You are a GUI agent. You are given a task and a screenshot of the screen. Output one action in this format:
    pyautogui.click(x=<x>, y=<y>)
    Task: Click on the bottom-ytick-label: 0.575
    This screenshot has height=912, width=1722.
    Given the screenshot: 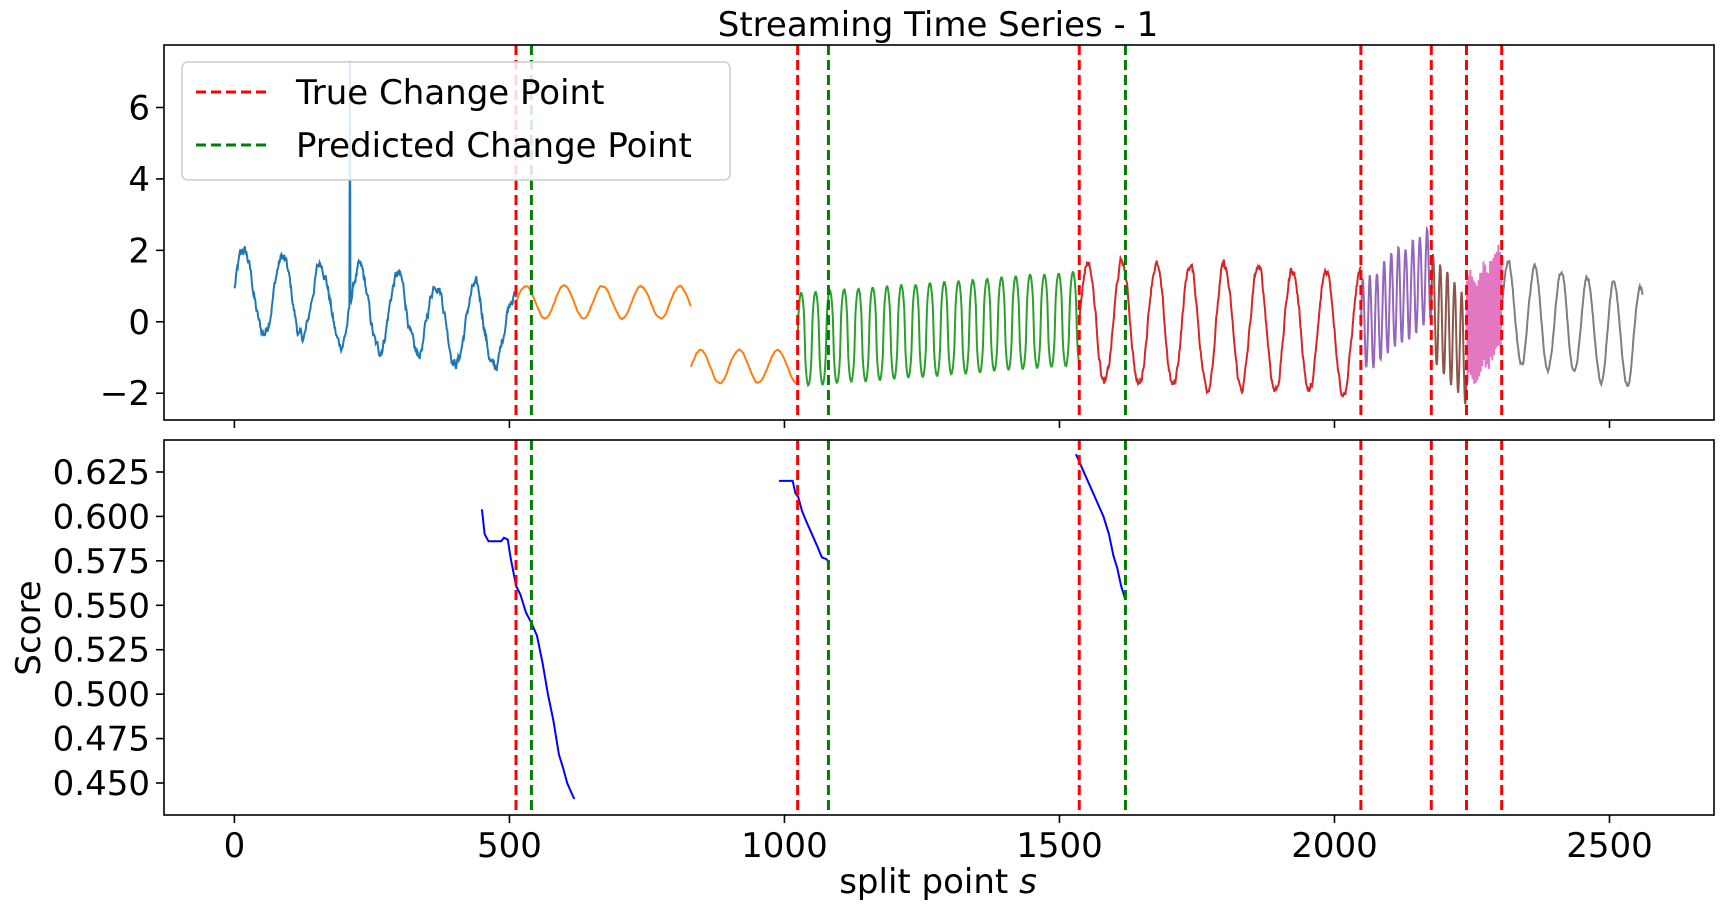 What is the action you would take?
    pyautogui.click(x=101, y=562)
    